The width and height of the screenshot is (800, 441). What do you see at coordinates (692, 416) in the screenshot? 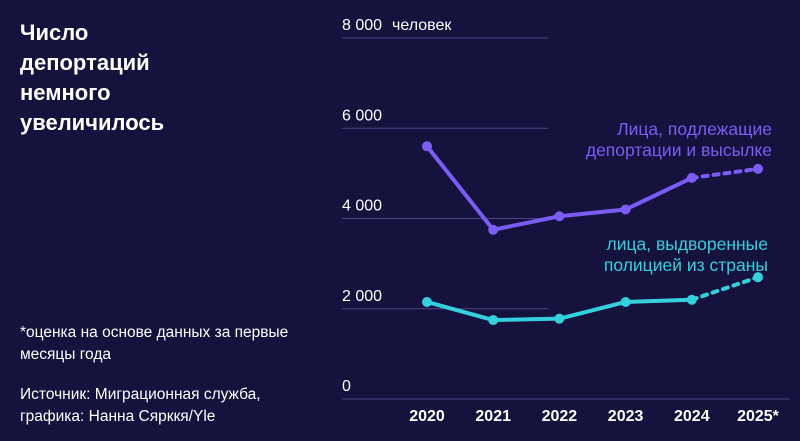
I see `x-tick-label: 2024` at bounding box center [692, 416].